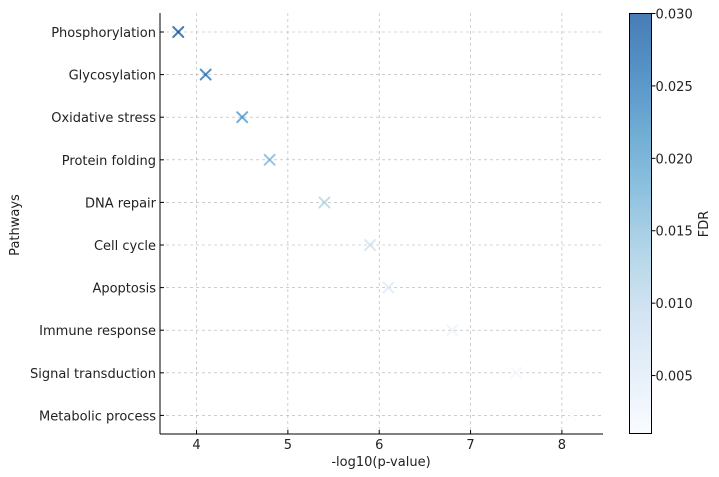 This screenshot has width=719, height=477. What do you see at coordinates (288, 445) in the screenshot?
I see `x-tick-label: 5` at bounding box center [288, 445].